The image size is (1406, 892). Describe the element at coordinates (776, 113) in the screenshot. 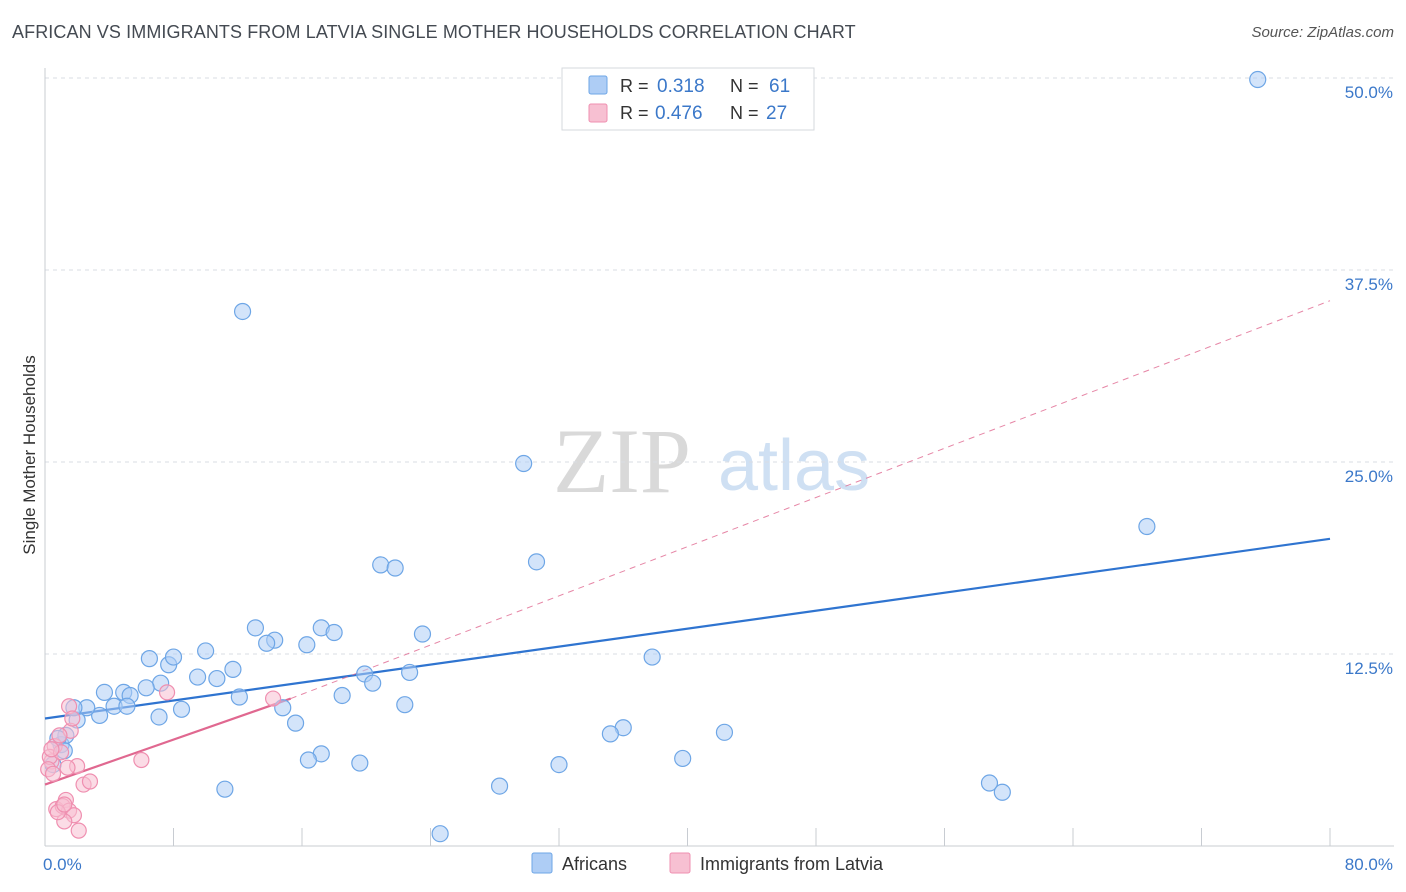

I see `legend-n-value-latvia: 27` at that location.